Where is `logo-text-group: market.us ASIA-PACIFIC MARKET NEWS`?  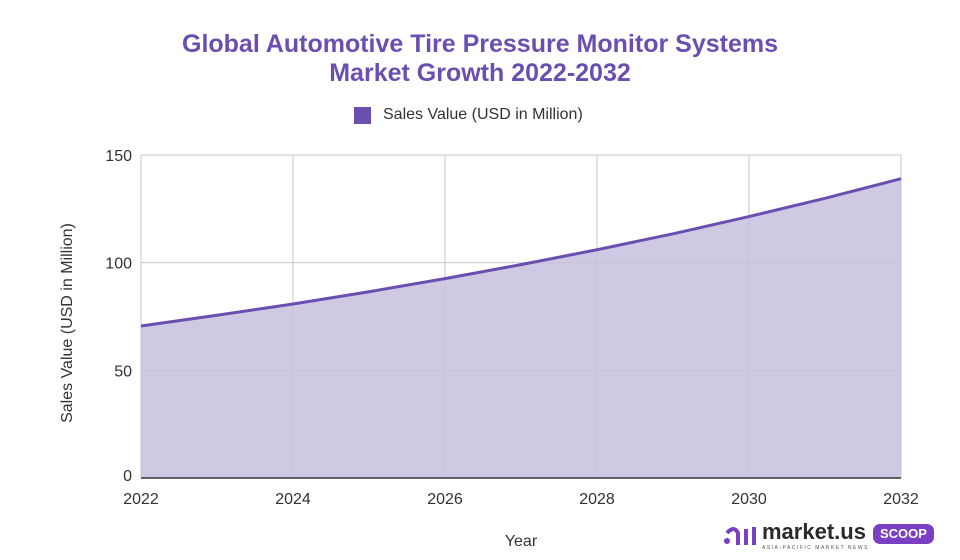
logo-text-group: market.us ASIA-PACIFIC MARKET NEWS is located at coordinates (815, 535).